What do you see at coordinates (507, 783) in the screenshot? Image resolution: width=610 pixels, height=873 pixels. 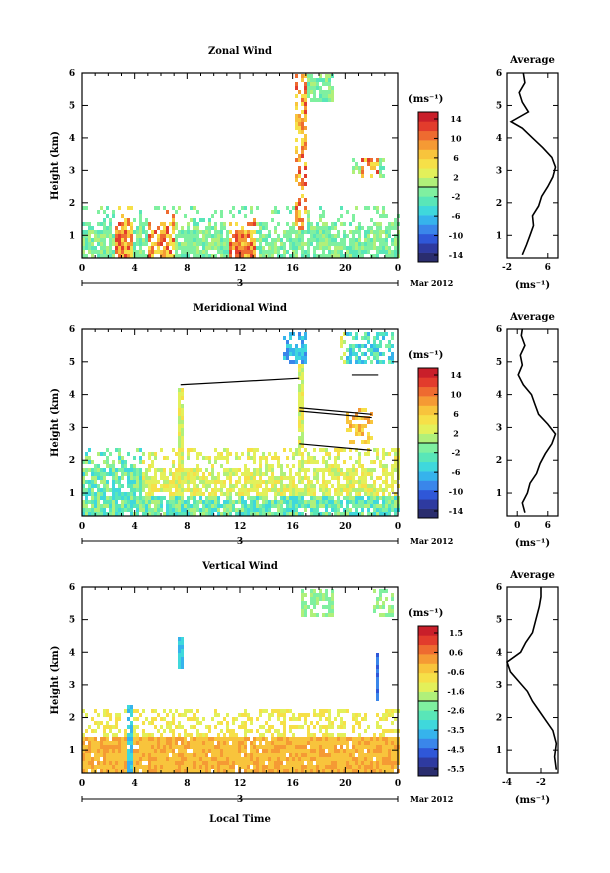 I see `avg-x-tick-label: -4` at bounding box center [507, 783].